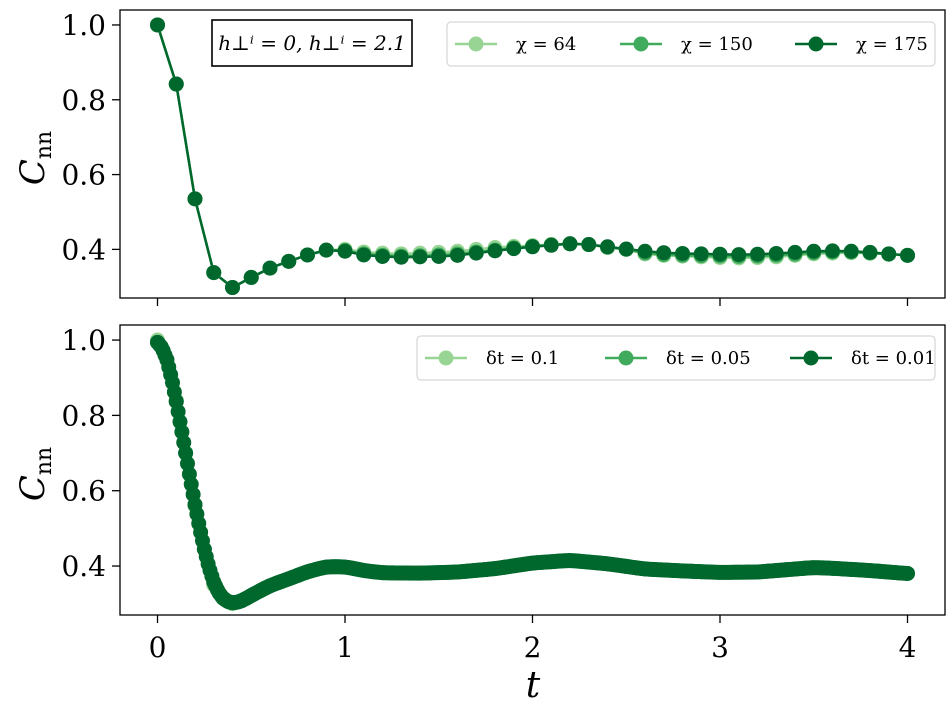  What do you see at coordinates (533, 685) in the screenshot?
I see `x-axis-label: t` at bounding box center [533, 685].